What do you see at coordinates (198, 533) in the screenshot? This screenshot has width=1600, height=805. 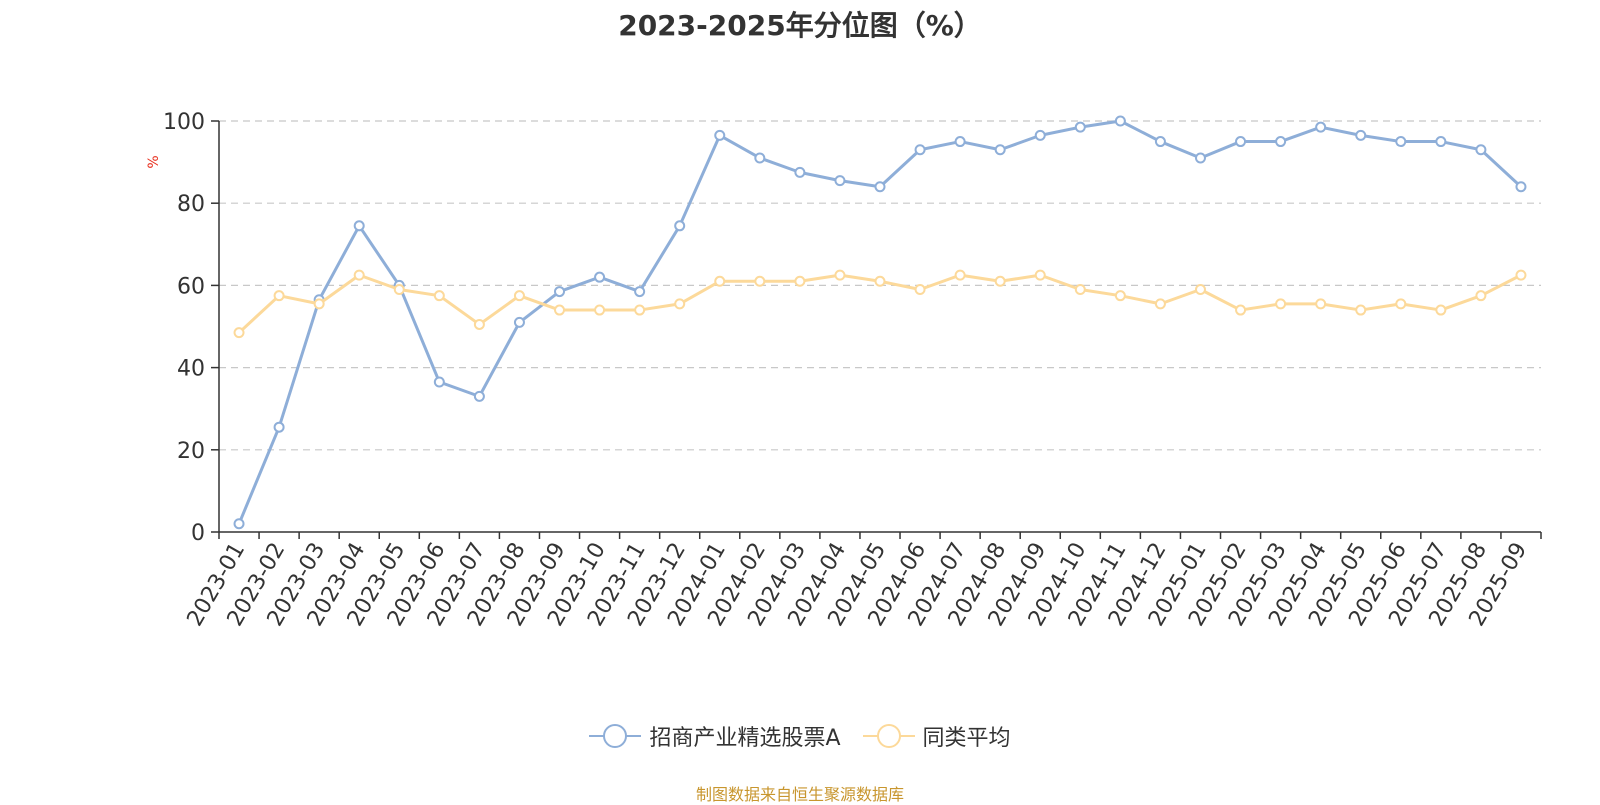 I see `y-tick-label: 0` at bounding box center [198, 533].